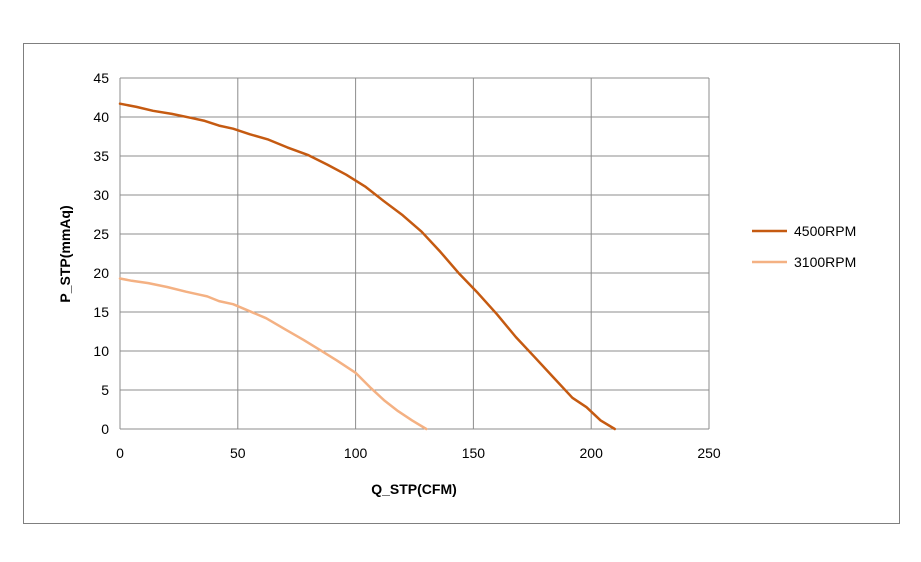  Describe the element at coordinates (101, 234) in the screenshot. I see `y-tick-label: 25` at that location.